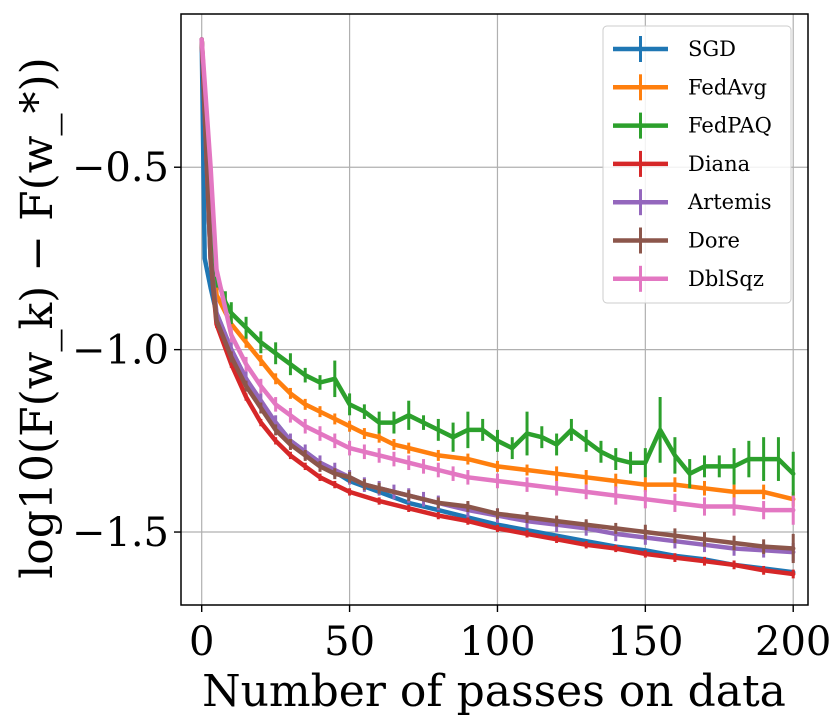 The width and height of the screenshot is (830, 727). What do you see at coordinates (729, 202) in the screenshot?
I see `legend-label: Artemis` at bounding box center [729, 202].